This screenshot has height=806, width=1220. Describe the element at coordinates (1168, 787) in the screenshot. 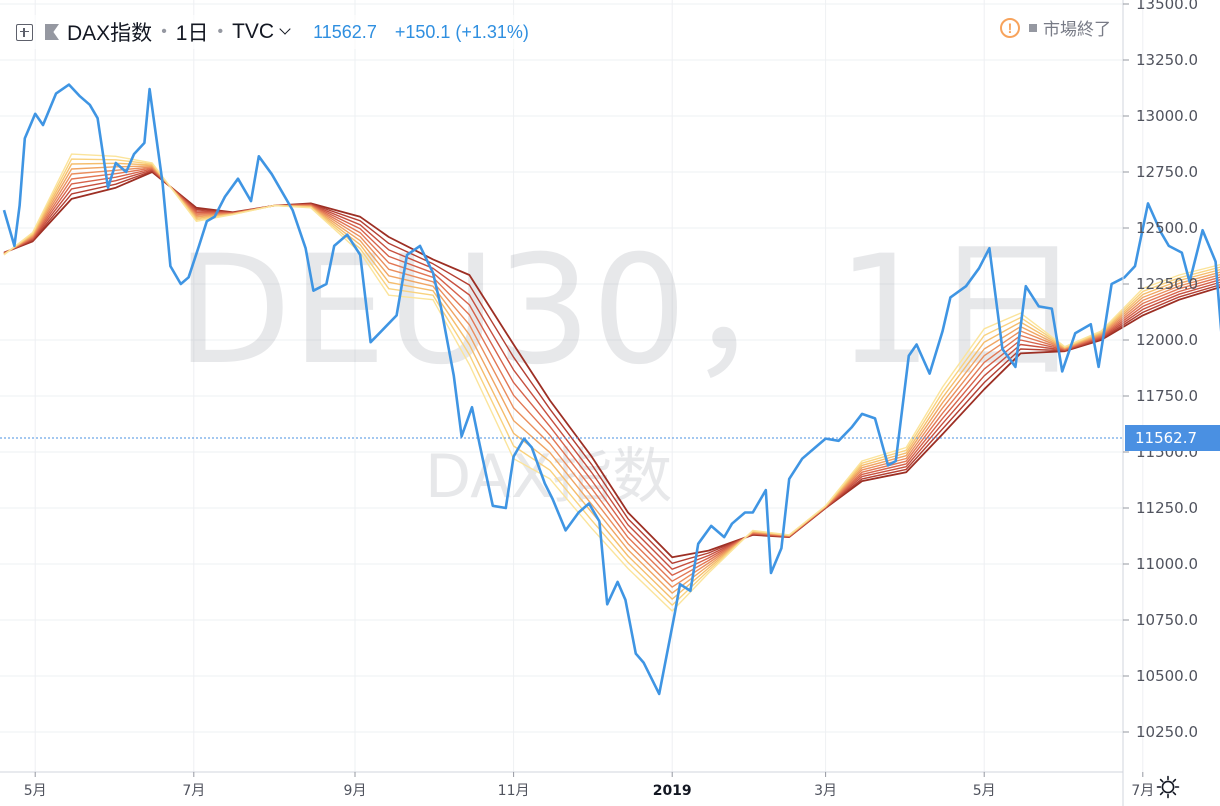

I see `gear-icon` at that location.